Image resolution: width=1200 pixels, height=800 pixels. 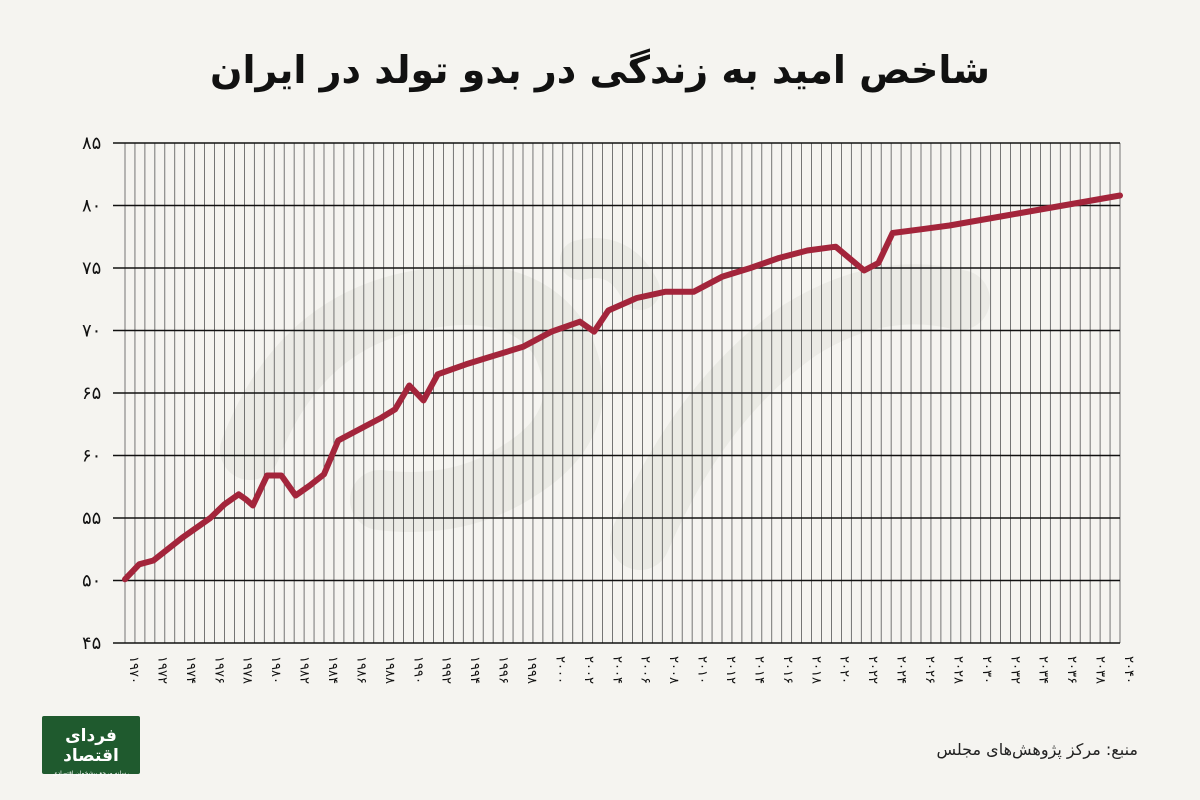 I want to click on y-tick-label: ۶۰, so click(x=91, y=456).